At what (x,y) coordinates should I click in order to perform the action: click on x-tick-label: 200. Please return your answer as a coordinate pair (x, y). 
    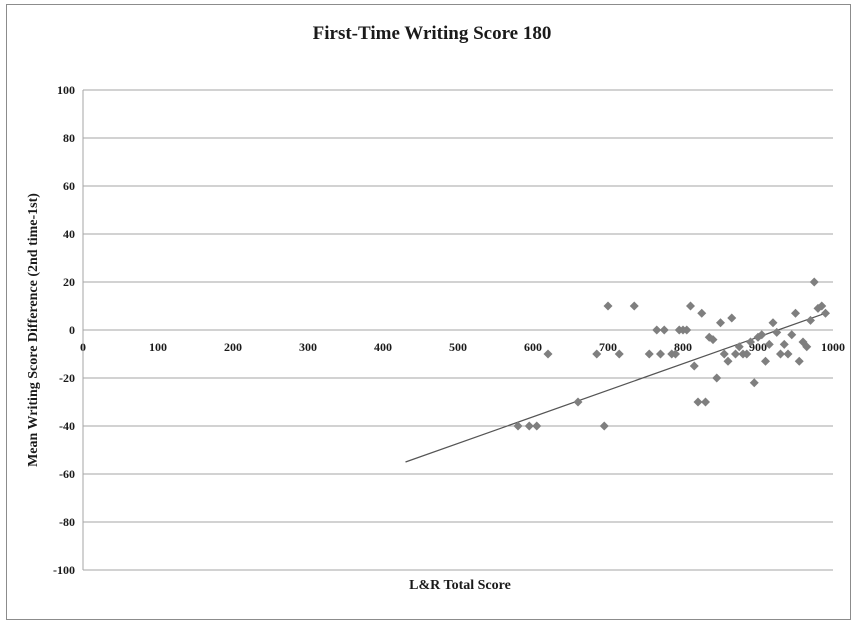
    Looking at the image, I should click on (233, 347).